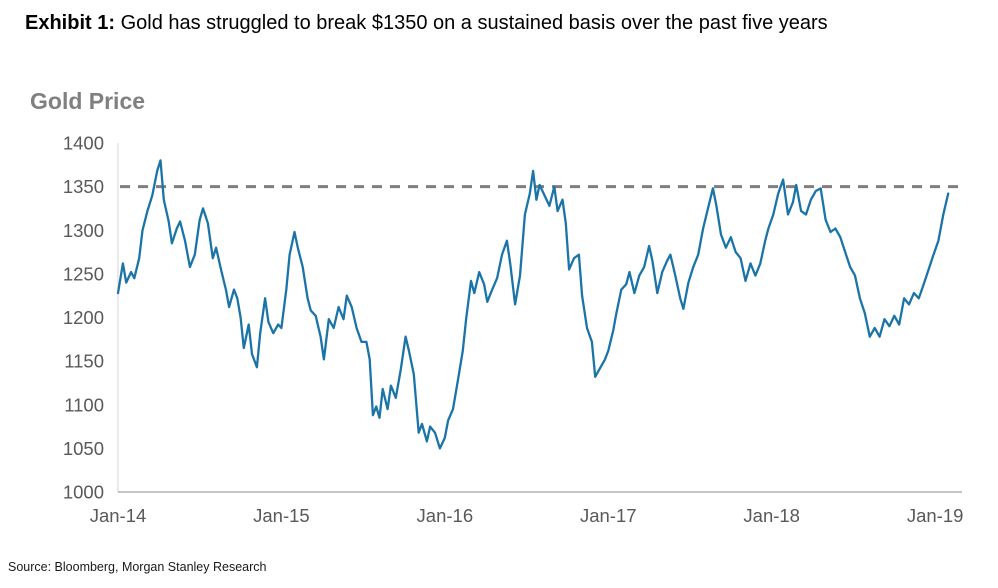 This screenshot has height=588, width=998. I want to click on exhibit-label: Exhibit 1:, so click(70, 23).